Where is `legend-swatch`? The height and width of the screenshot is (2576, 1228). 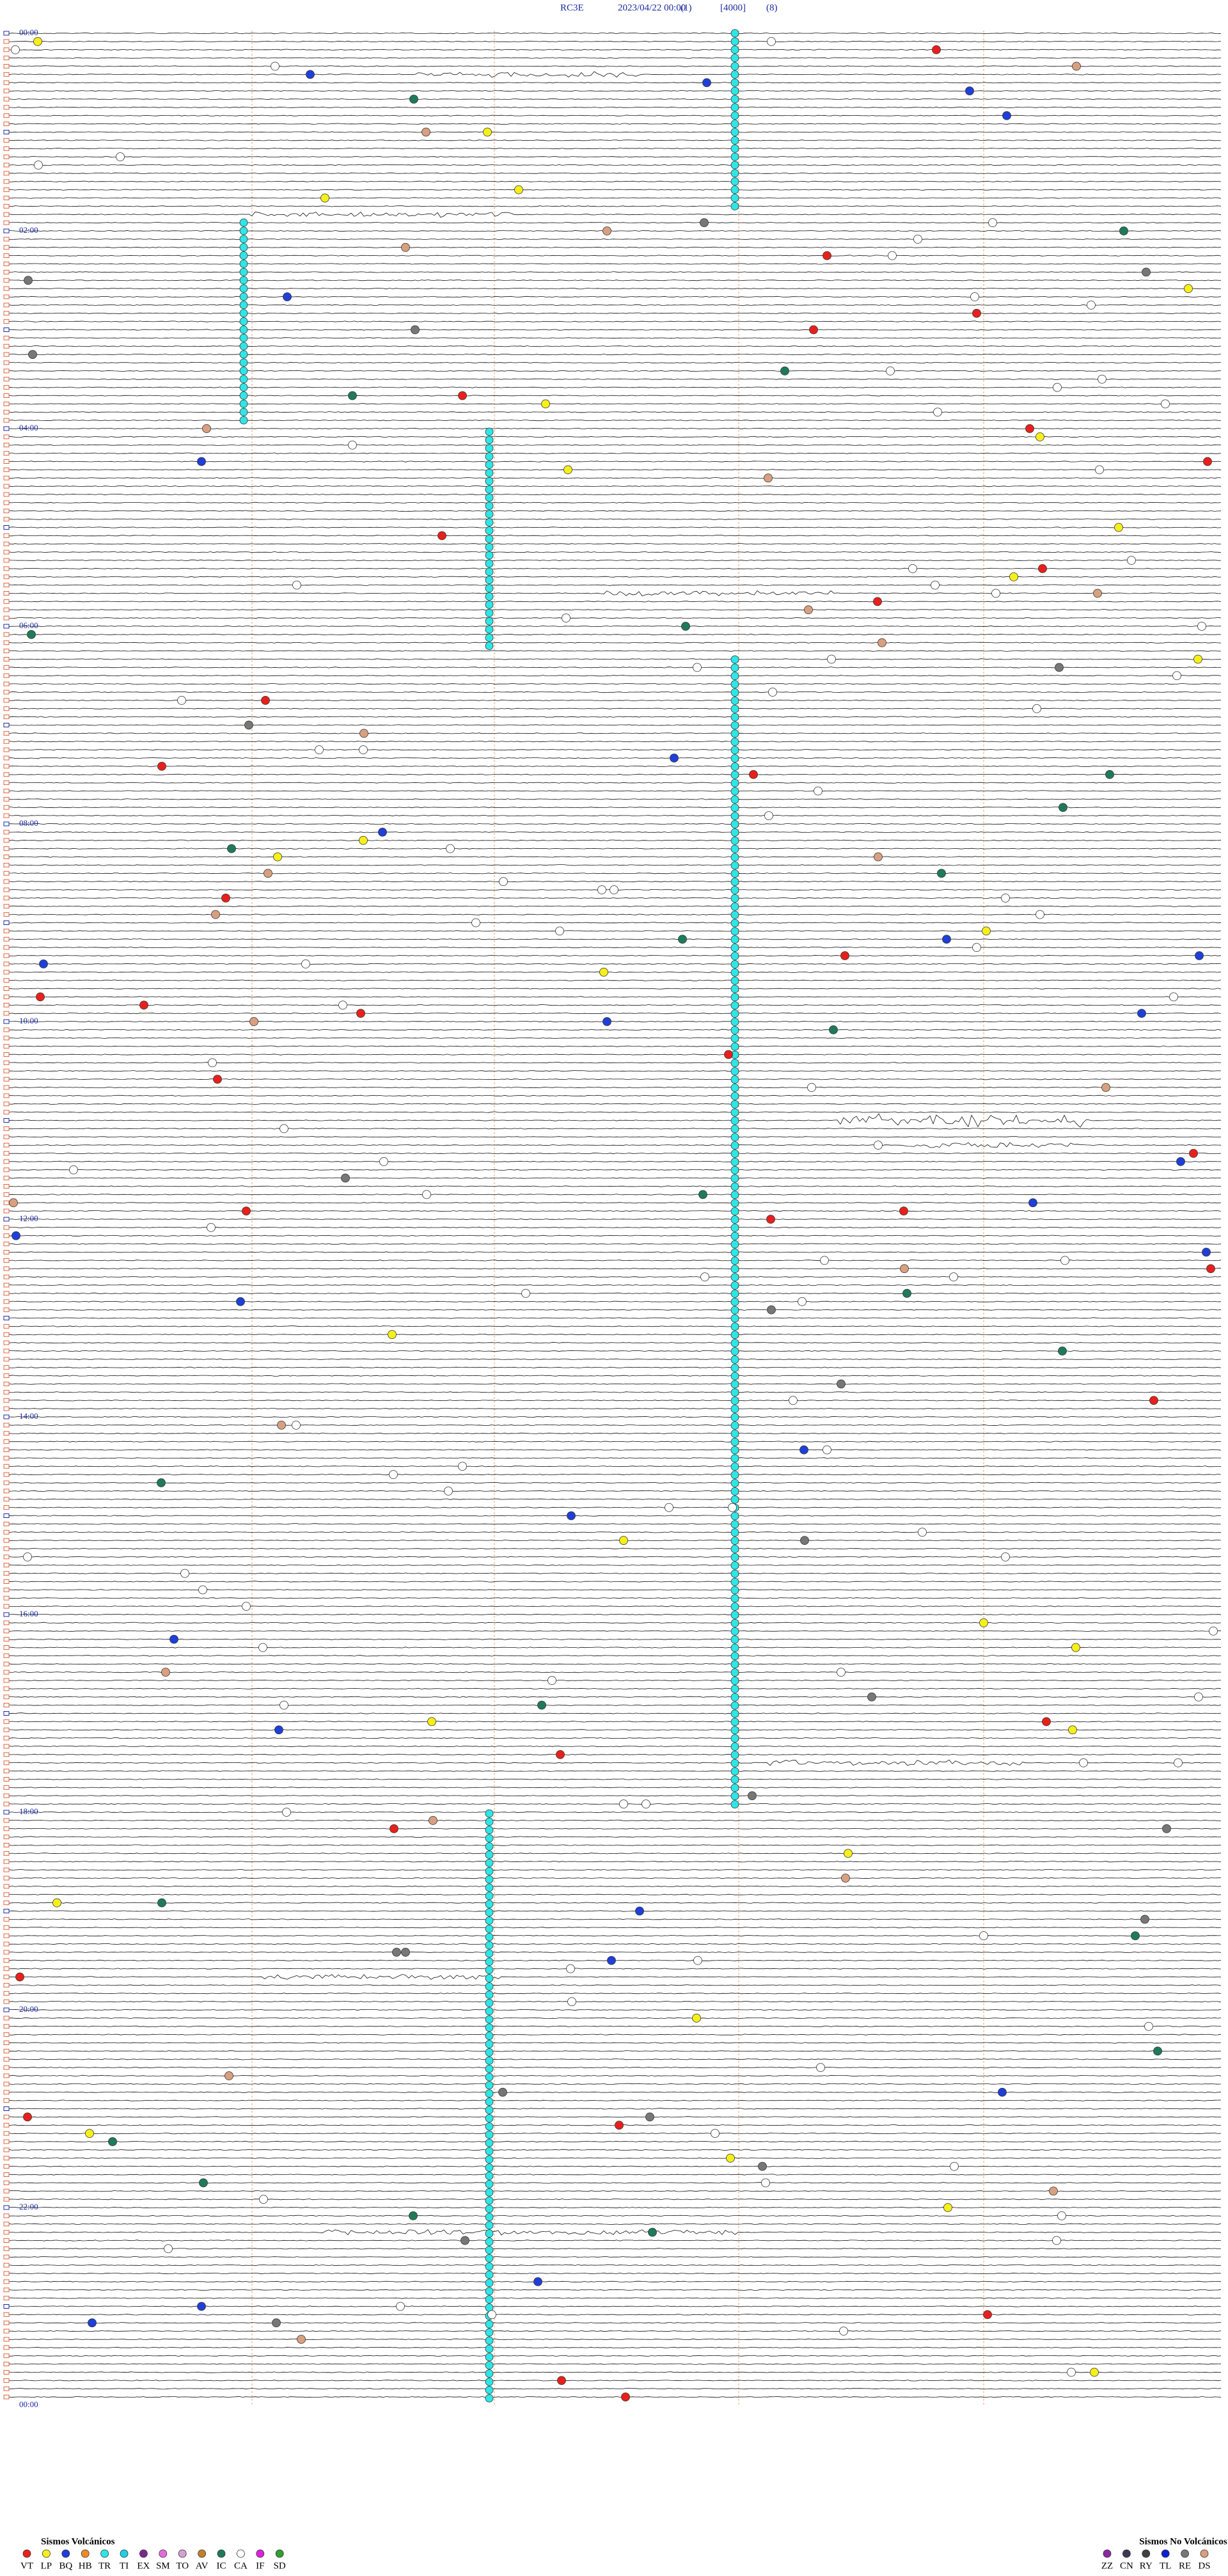 legend-swatch is located at coordinates (240, 2553).